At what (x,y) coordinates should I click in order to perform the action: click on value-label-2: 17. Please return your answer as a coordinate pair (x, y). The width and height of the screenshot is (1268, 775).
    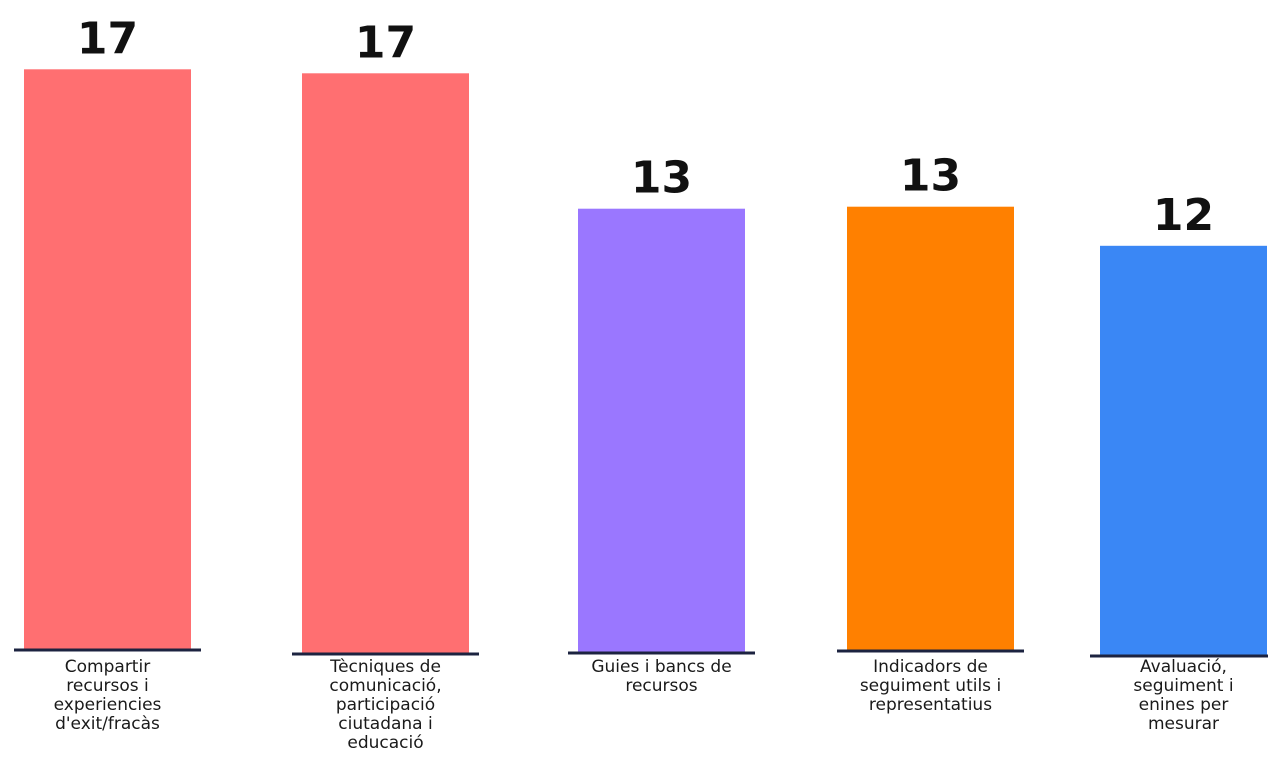
    Looking at the image, I should click on (385, 42).